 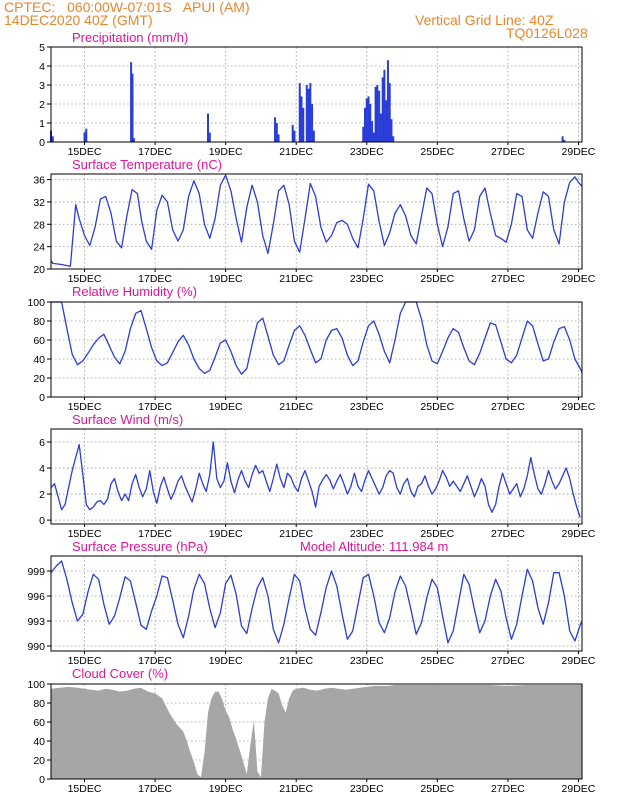 What do you see at coordinates (42, 124) in the screenshot?
I see `y-tick-label: 1` at bounding box center [42, 124].